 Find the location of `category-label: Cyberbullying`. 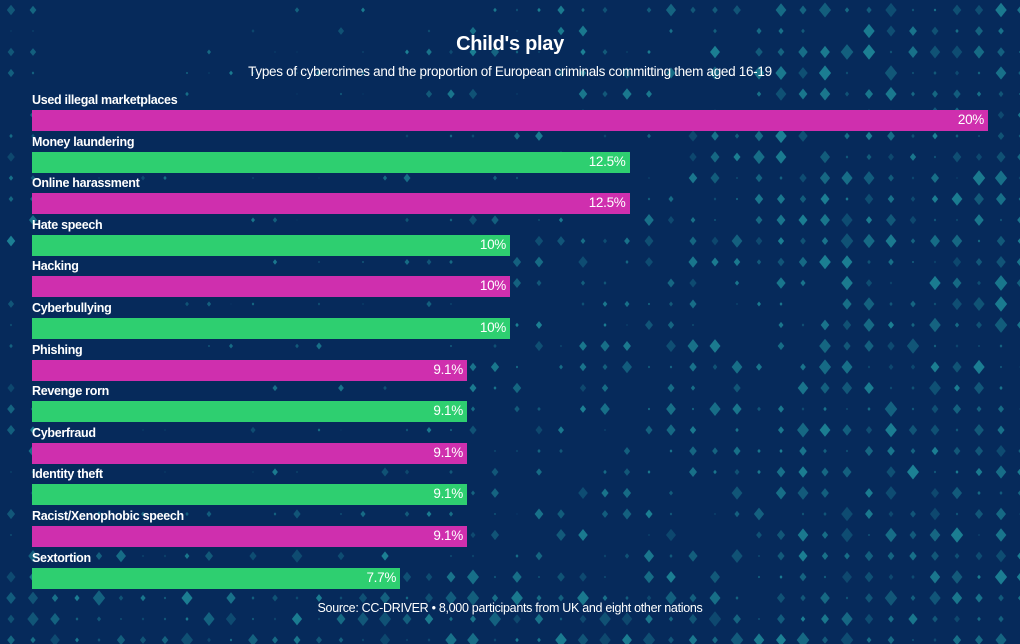

category-label: Cyberbullying is located at coordinates (72, 308).